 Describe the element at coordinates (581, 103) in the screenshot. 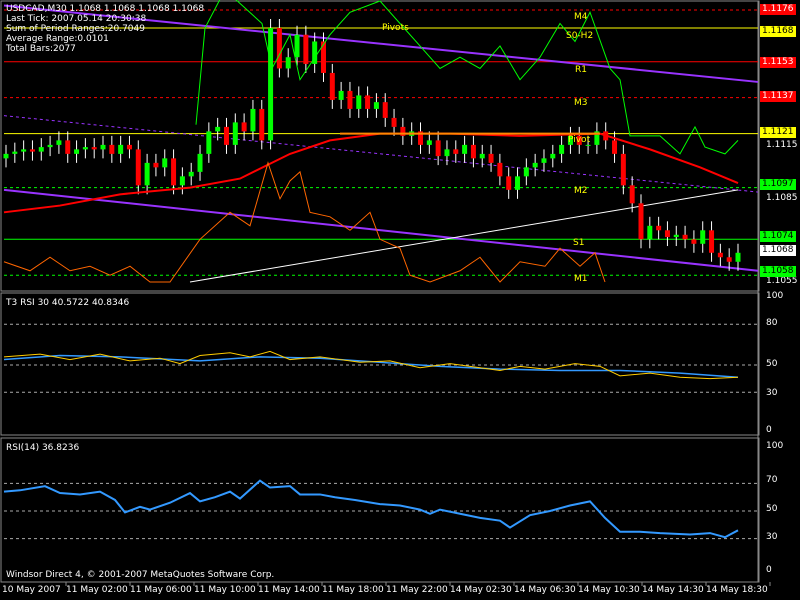

I see `m3-label: M3` at that location.